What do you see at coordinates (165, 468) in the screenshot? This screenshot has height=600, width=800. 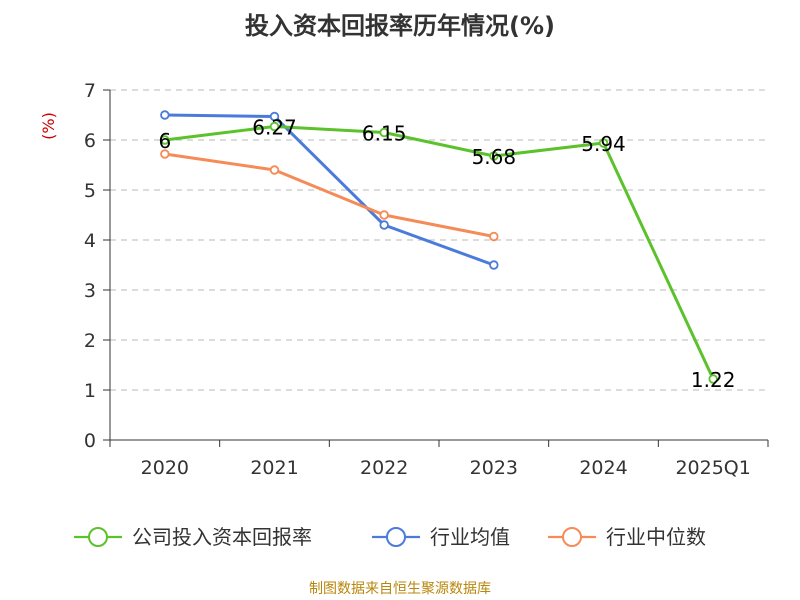 I see `x-tick-label: 2020` at bounding box center [165, 468].